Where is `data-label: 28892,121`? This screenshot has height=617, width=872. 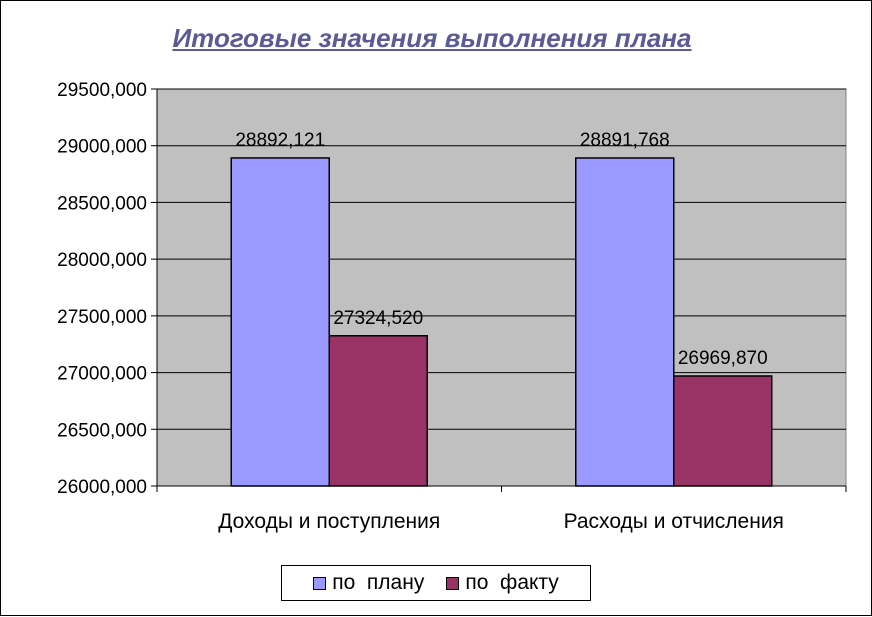 data-label: 28892,121 is located at coordinates (280, 140).